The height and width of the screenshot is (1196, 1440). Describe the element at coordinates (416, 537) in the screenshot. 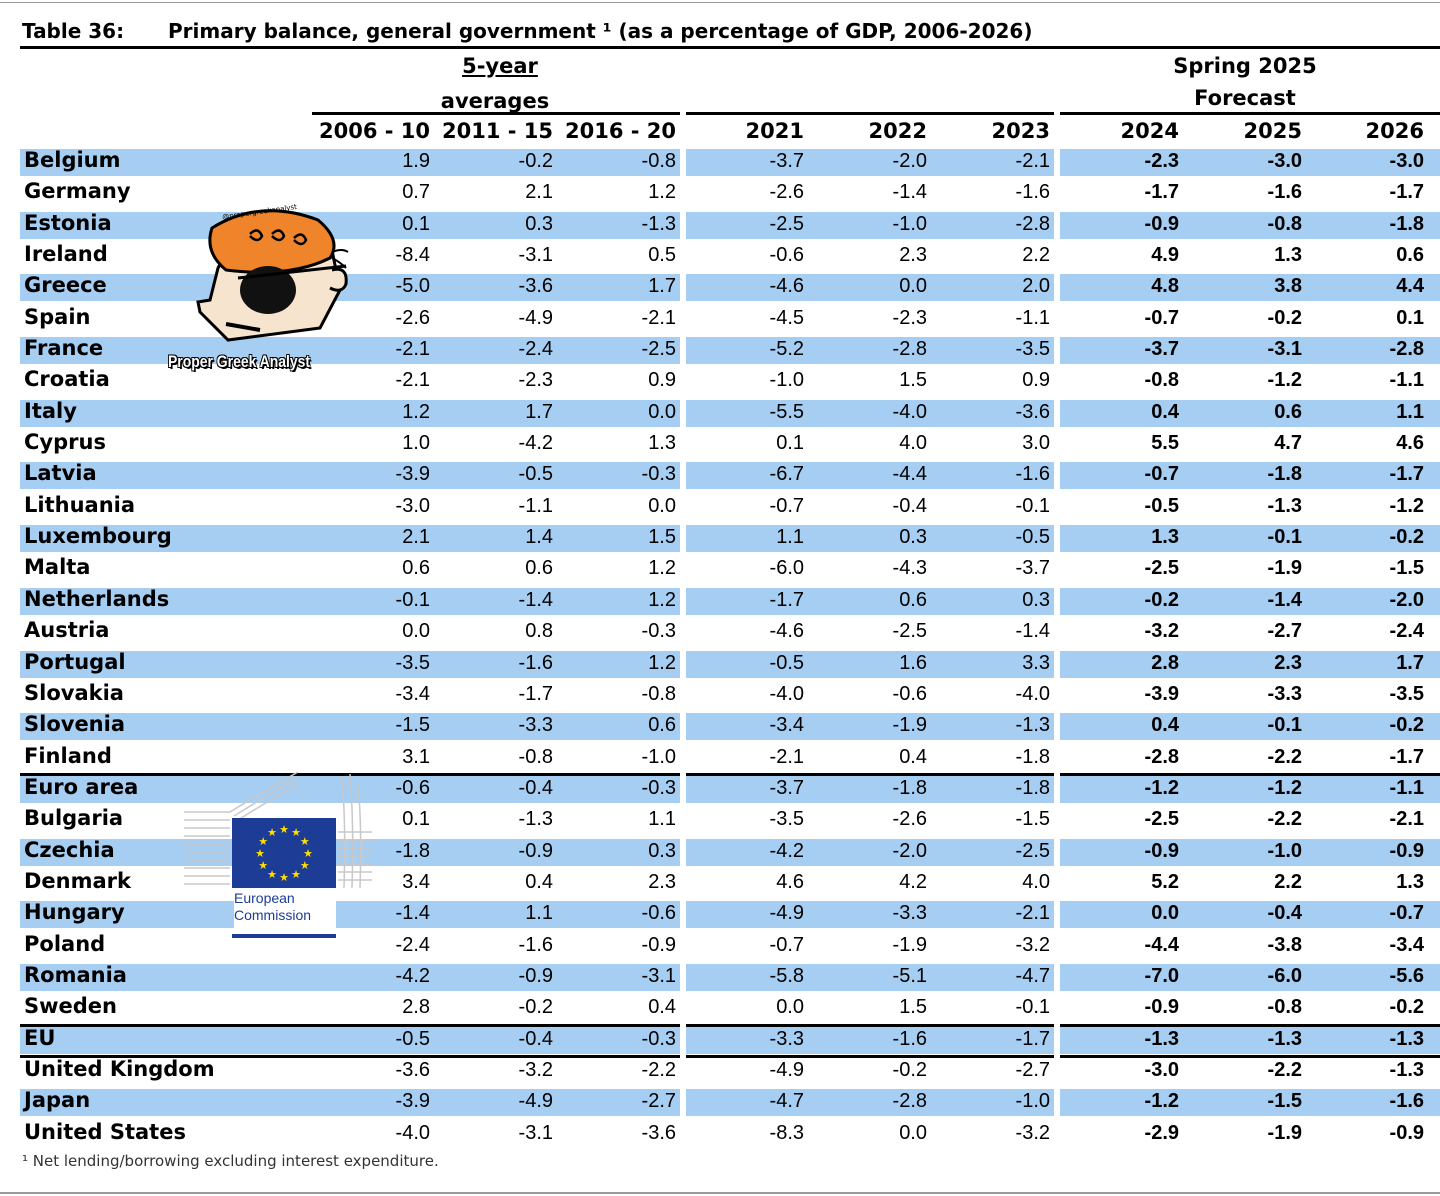

I see `table-cell: 2.1` at that location.